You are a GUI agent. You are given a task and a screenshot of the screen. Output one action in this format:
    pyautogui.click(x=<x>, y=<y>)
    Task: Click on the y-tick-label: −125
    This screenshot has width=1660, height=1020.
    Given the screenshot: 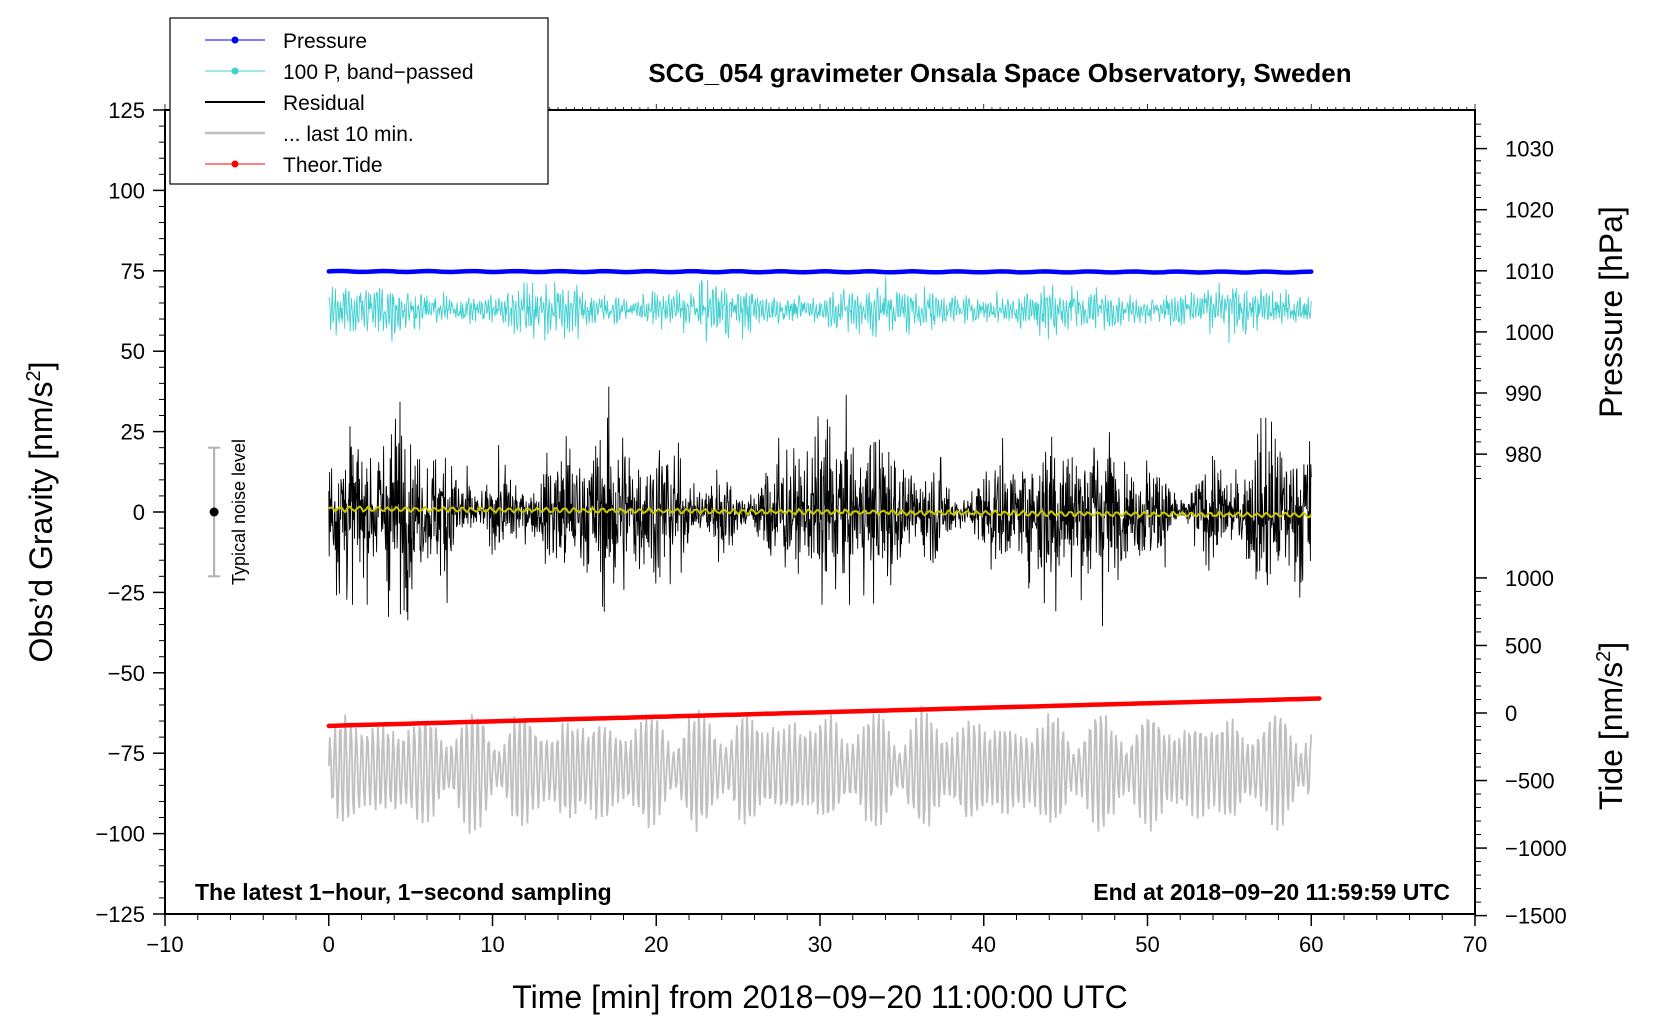 What is the action you would take?
    pyautogui.click(x=120, y=914)
    